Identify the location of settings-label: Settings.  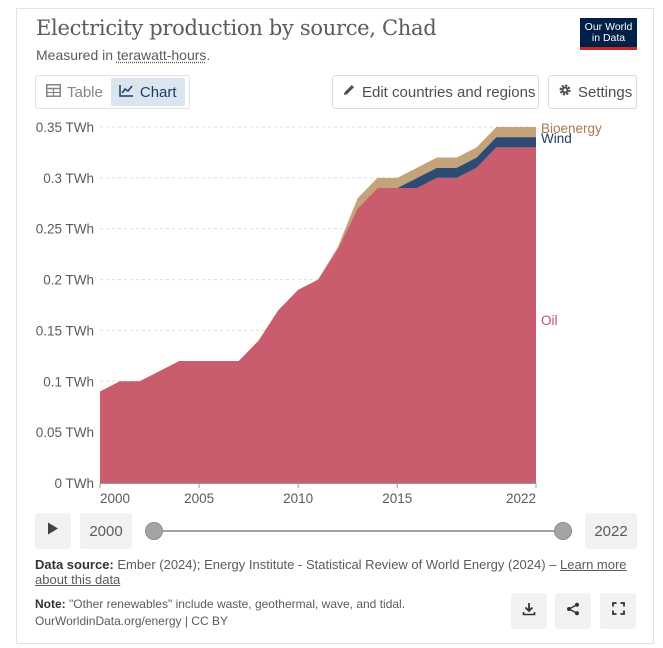
(605, 92).